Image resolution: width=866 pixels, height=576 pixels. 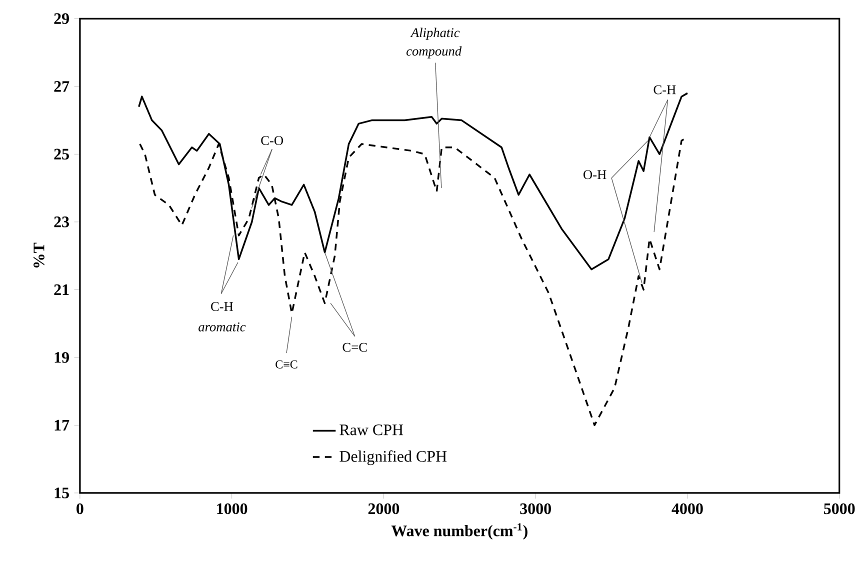 I want to click on y-tick-label: 29, so click(x=61, y=18).